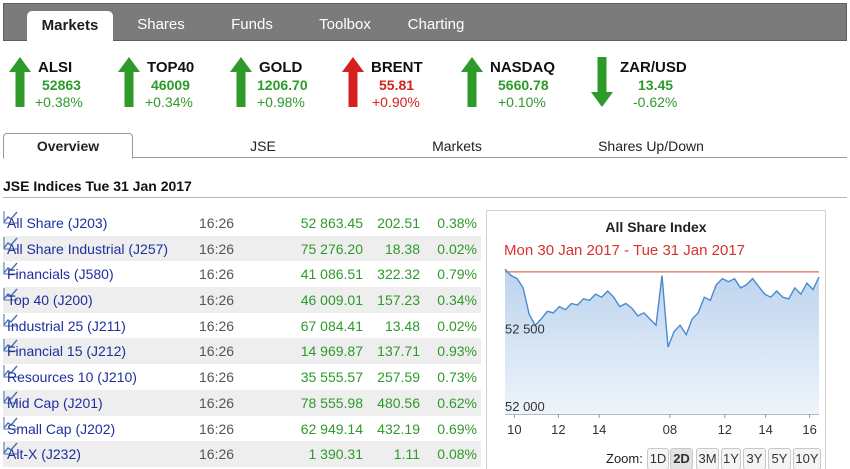  Describe the element at coordinates (61, 428) in the screenshot. I see `index-name: Small Cap (J202)` at that location.